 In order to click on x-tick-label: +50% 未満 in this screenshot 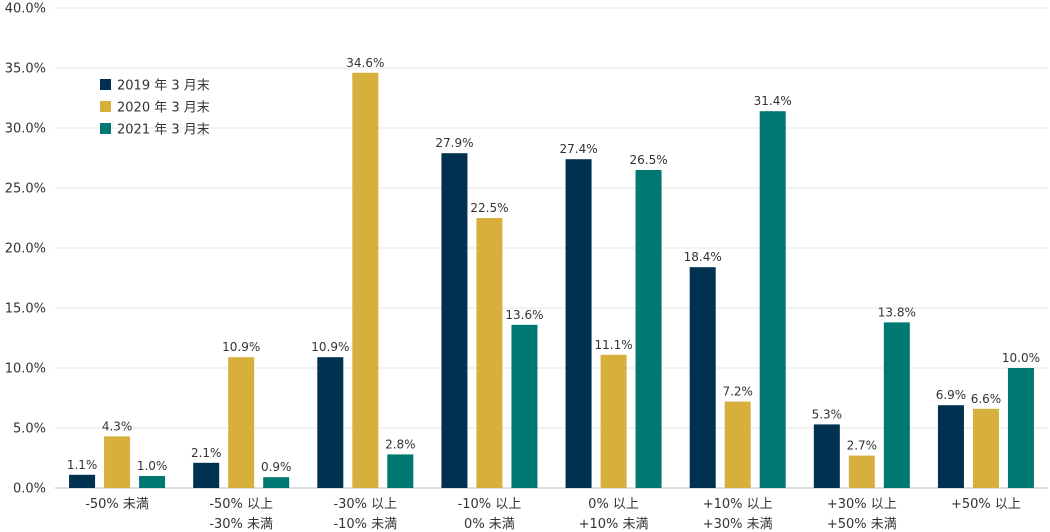, I will do `click(862, 524)`.